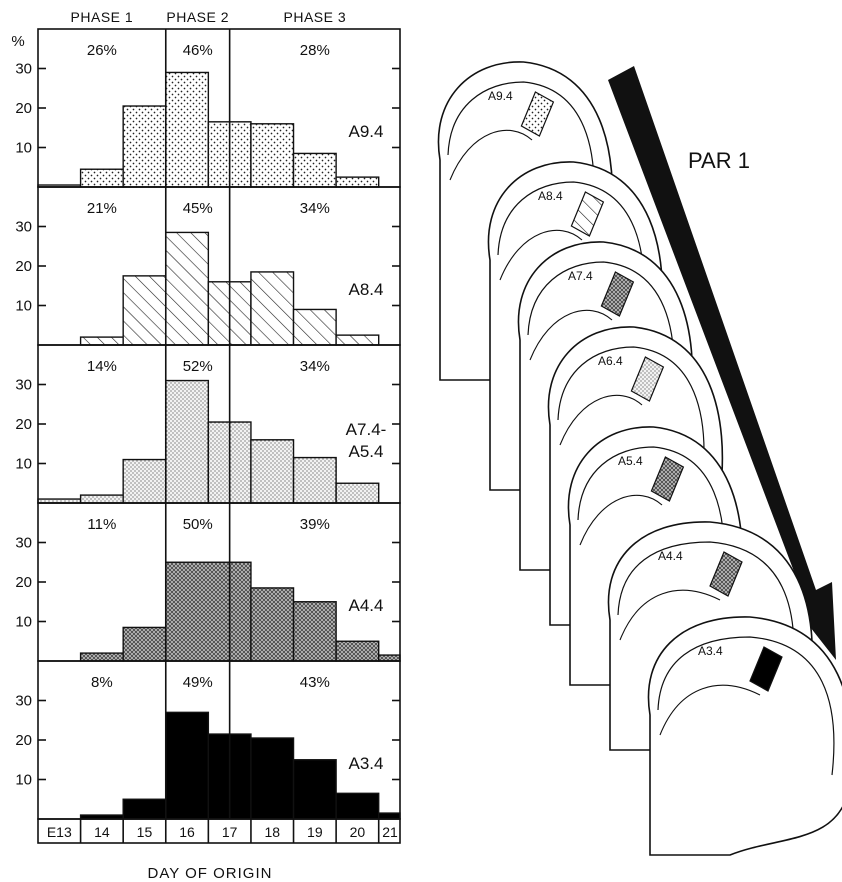 This screenshot has width=842, height=882. Describe the element at coordinates (198, 208) in the screenshot. I see `phase-percentage: 45%` at that location.